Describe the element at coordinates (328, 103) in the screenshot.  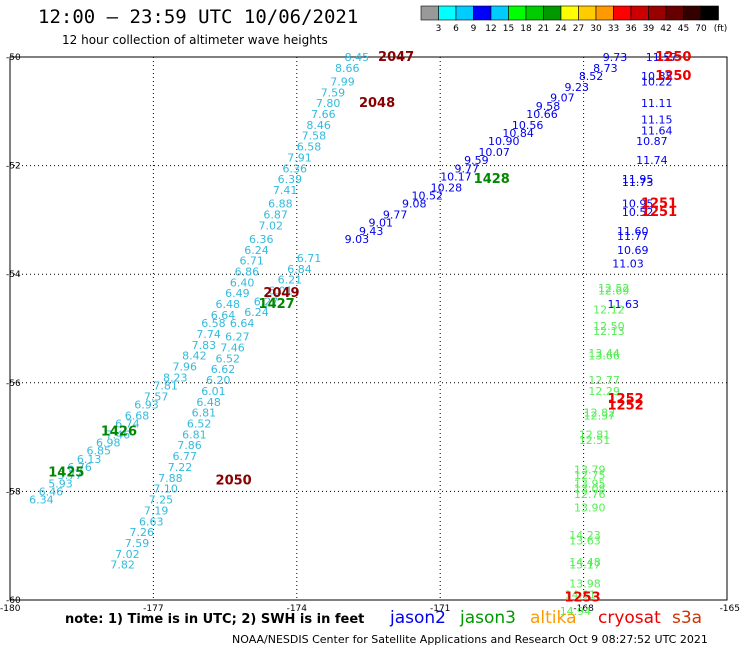
I see `wave-height-value-jason3: 7.80` at that location.